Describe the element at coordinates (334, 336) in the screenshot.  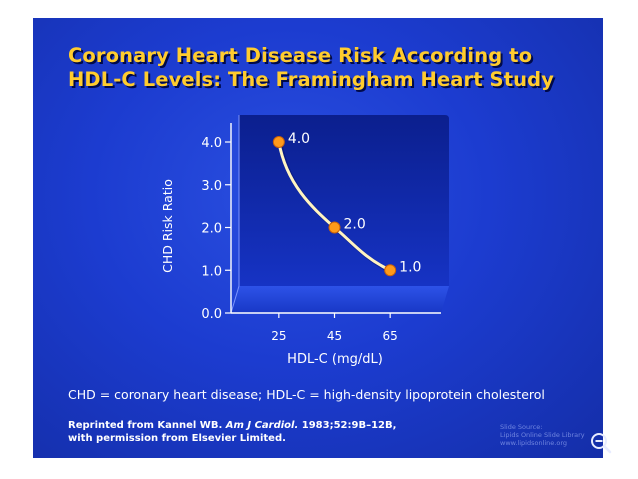
I see `x-tick-label: 45` at that location.